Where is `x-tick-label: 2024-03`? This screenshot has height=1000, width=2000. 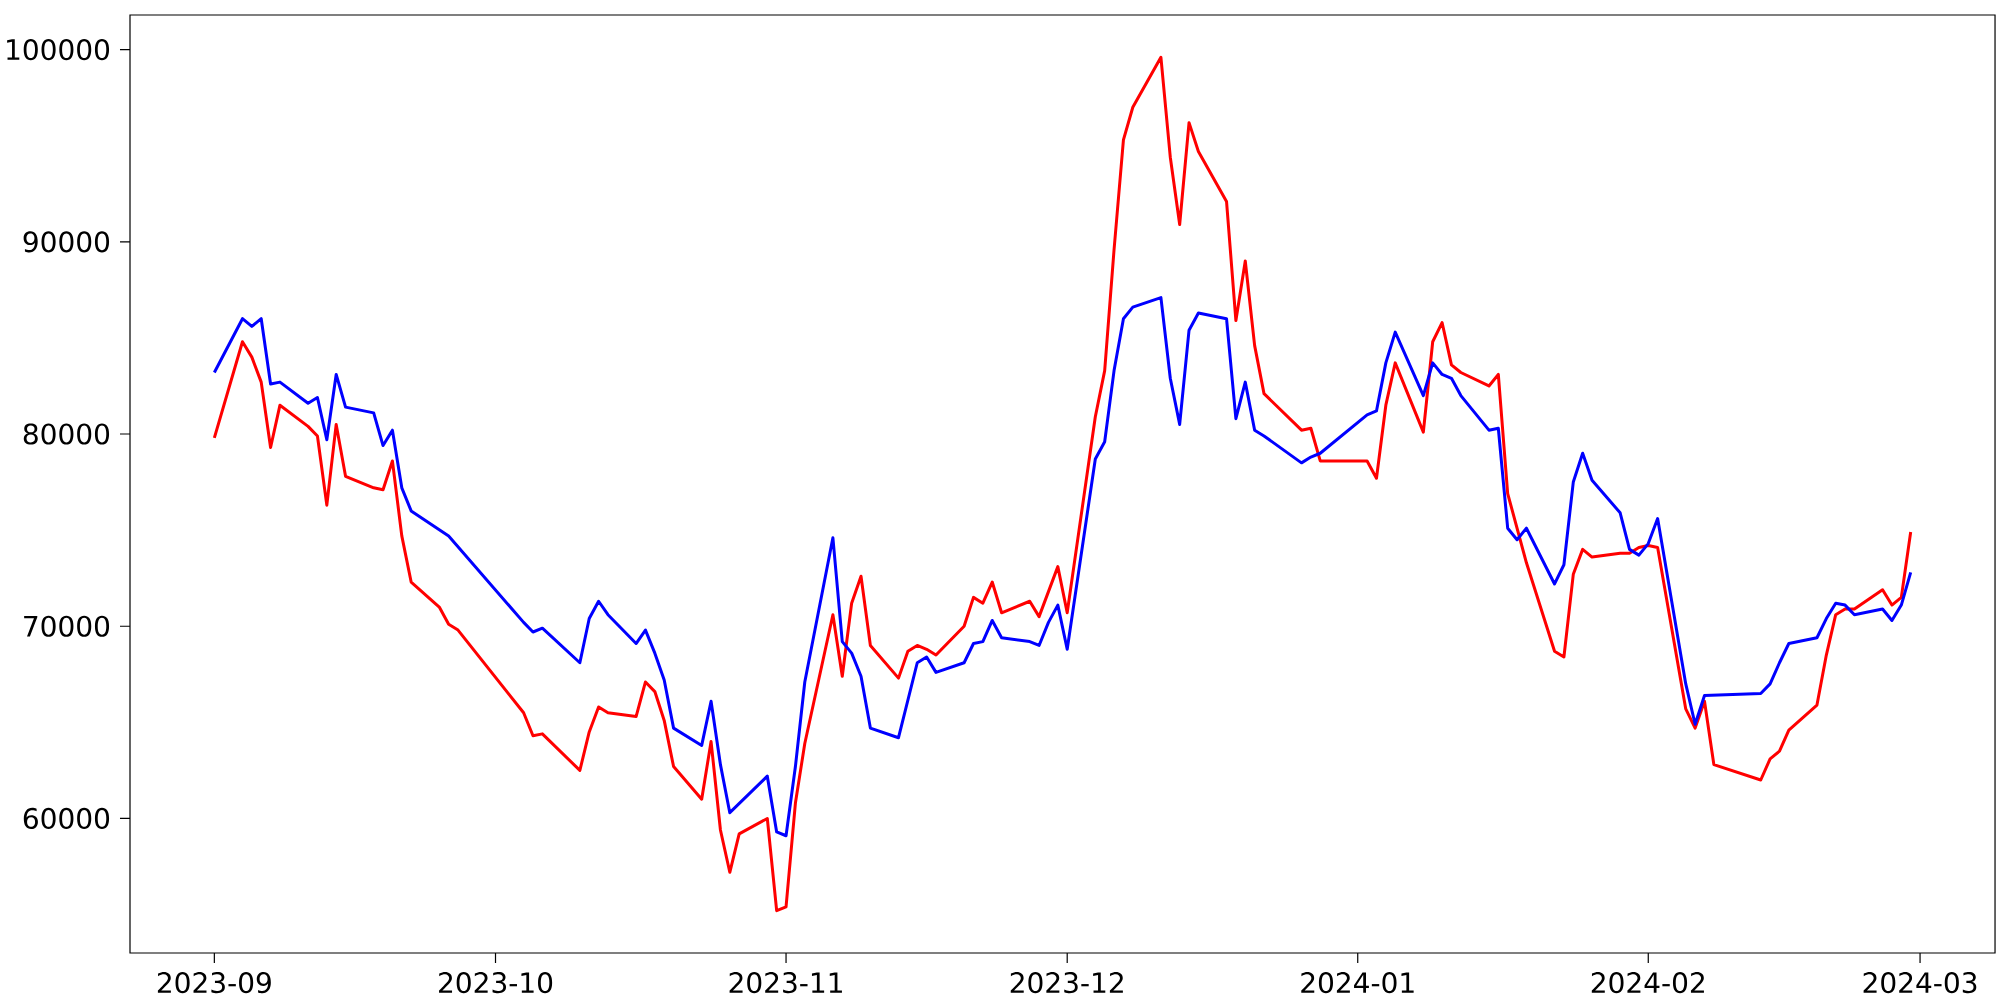
x-tick-label: 2024-03 is located at coordinates (1920, 983).